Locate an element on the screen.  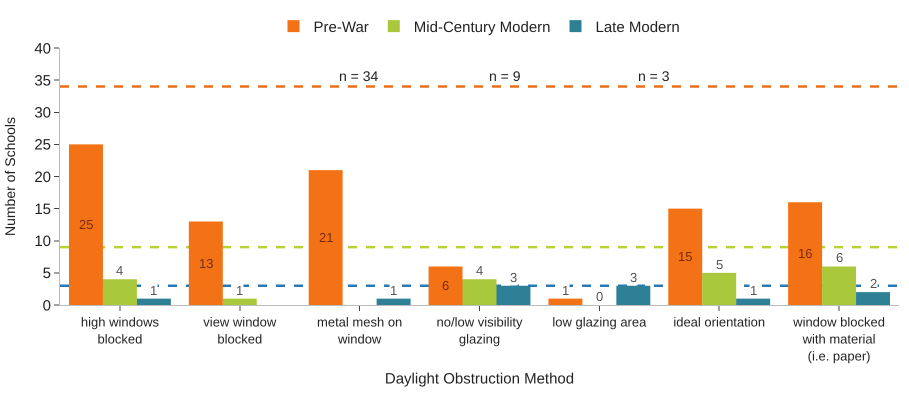
y-tick-label: 25 is located at coordinates (42, 145).